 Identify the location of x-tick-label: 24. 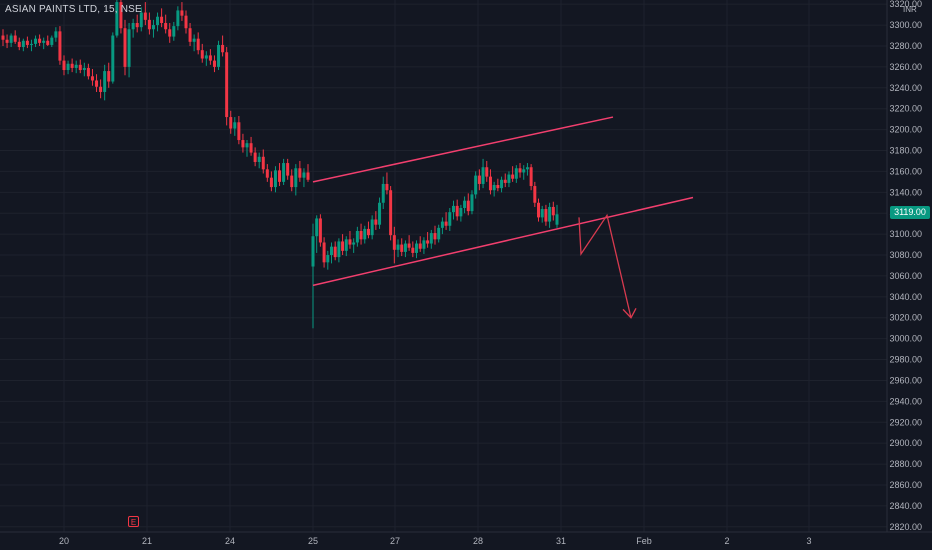
(230, 541).